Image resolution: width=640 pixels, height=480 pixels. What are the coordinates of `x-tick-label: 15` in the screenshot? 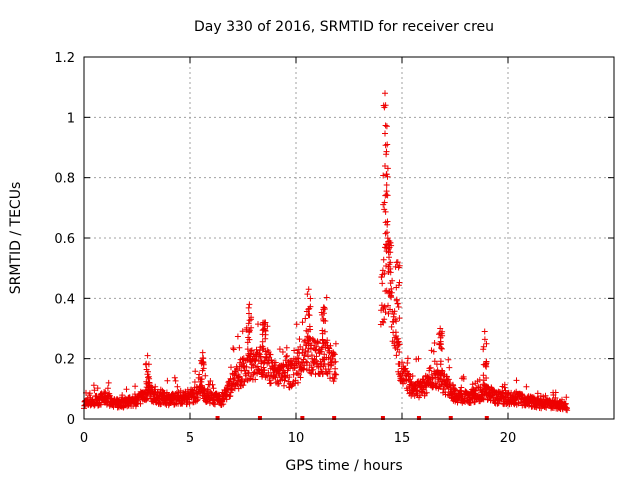 It's located at (402, 438).